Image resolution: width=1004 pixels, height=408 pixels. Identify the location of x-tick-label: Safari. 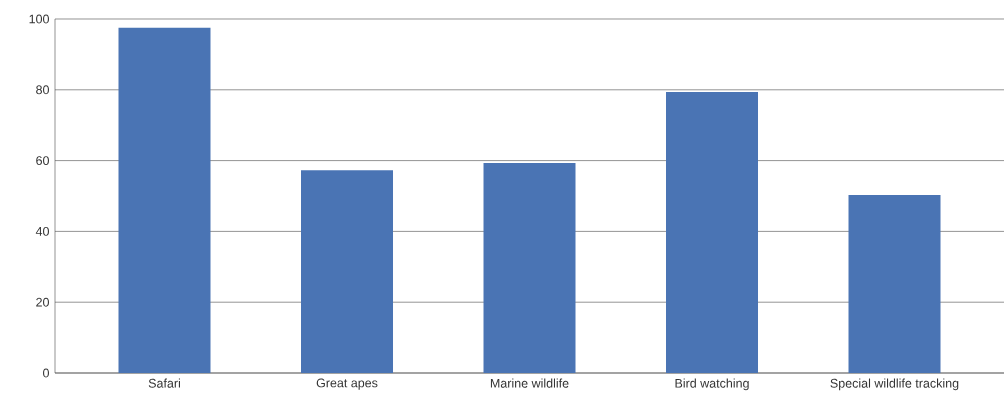
(164, 383).